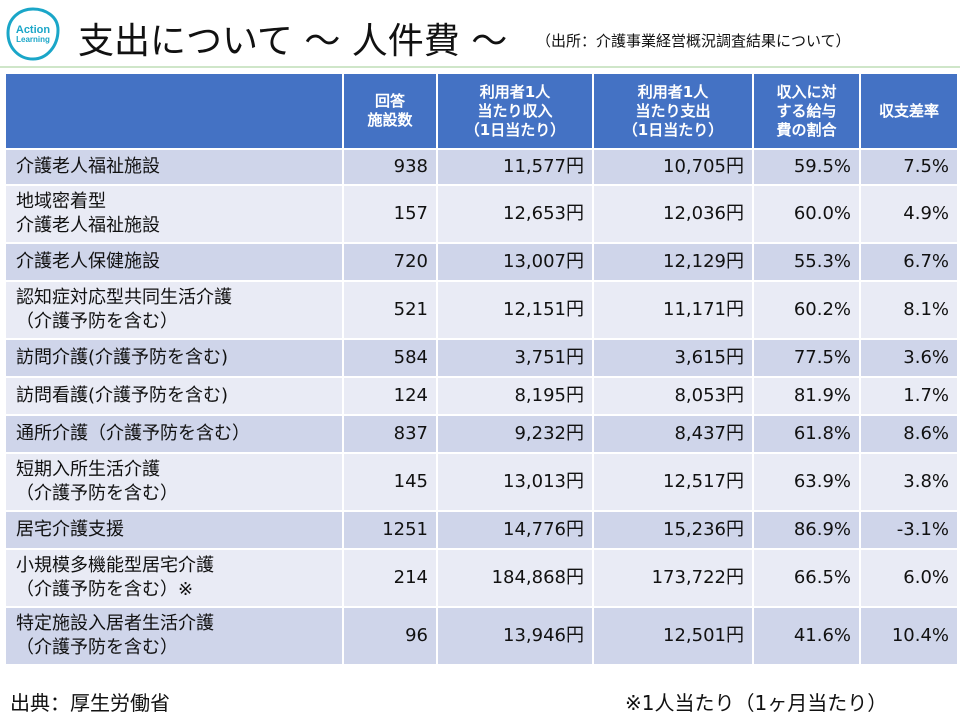  Describe the element at coordinates (806, 310) in the screenshot. I see `cell-salary-ratio: 60.2%` at that location.